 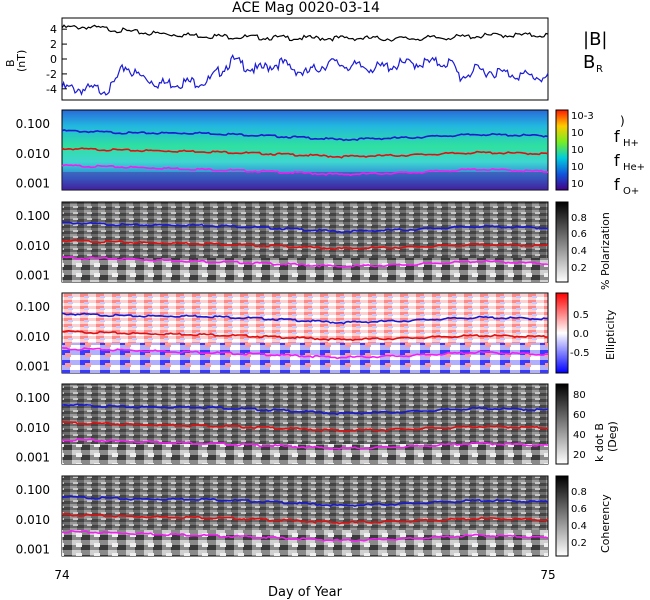 What do you see at coordinates (51, 89) in the screenshot?
I see `y-tick-label: -4` at bounding box center [51, 89].